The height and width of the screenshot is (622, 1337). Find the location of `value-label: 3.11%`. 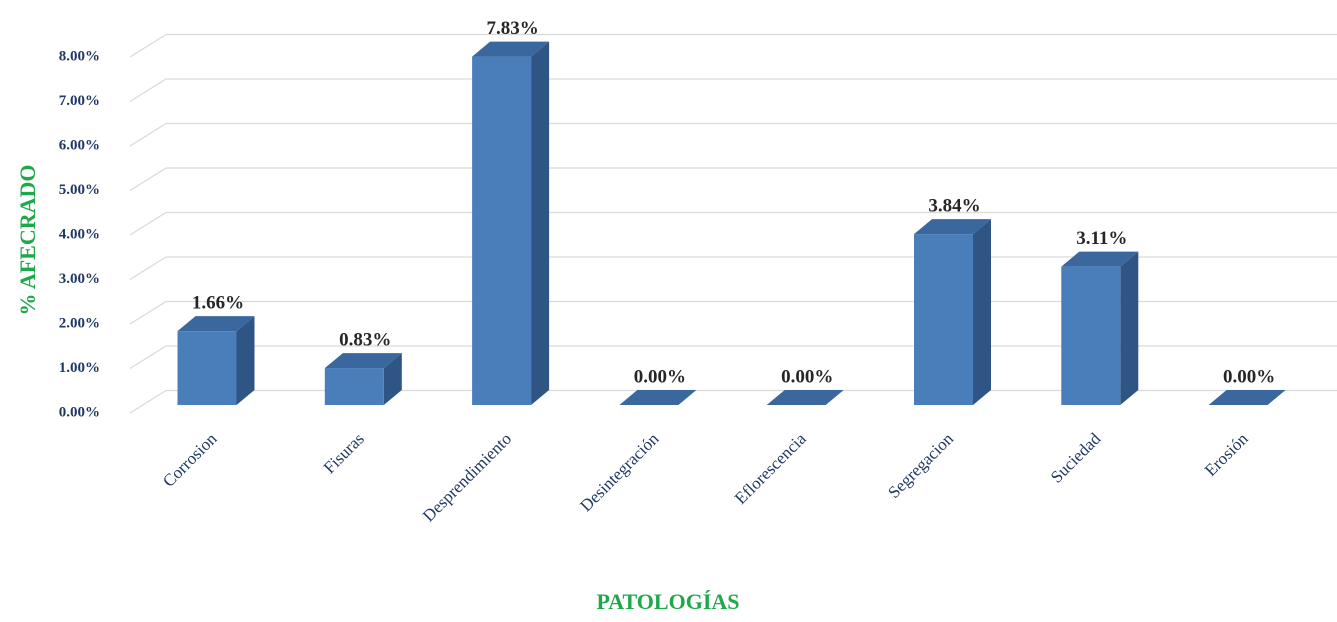

value-label: 3.11% is located at coordinates (1101, 238).